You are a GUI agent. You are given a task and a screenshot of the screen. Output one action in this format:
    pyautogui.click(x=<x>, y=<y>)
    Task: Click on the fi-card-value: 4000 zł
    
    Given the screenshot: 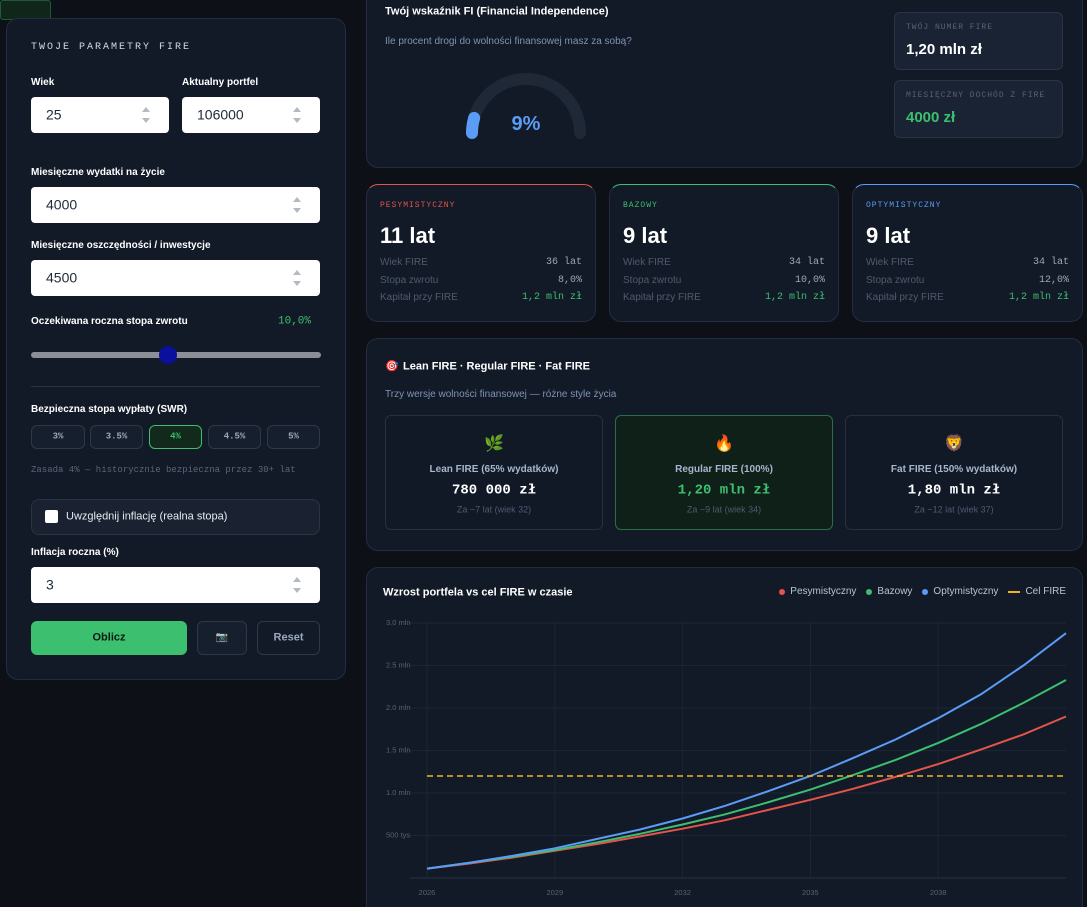 What is the action you would take?
    pyautogui.click(x=931, y=117)
    